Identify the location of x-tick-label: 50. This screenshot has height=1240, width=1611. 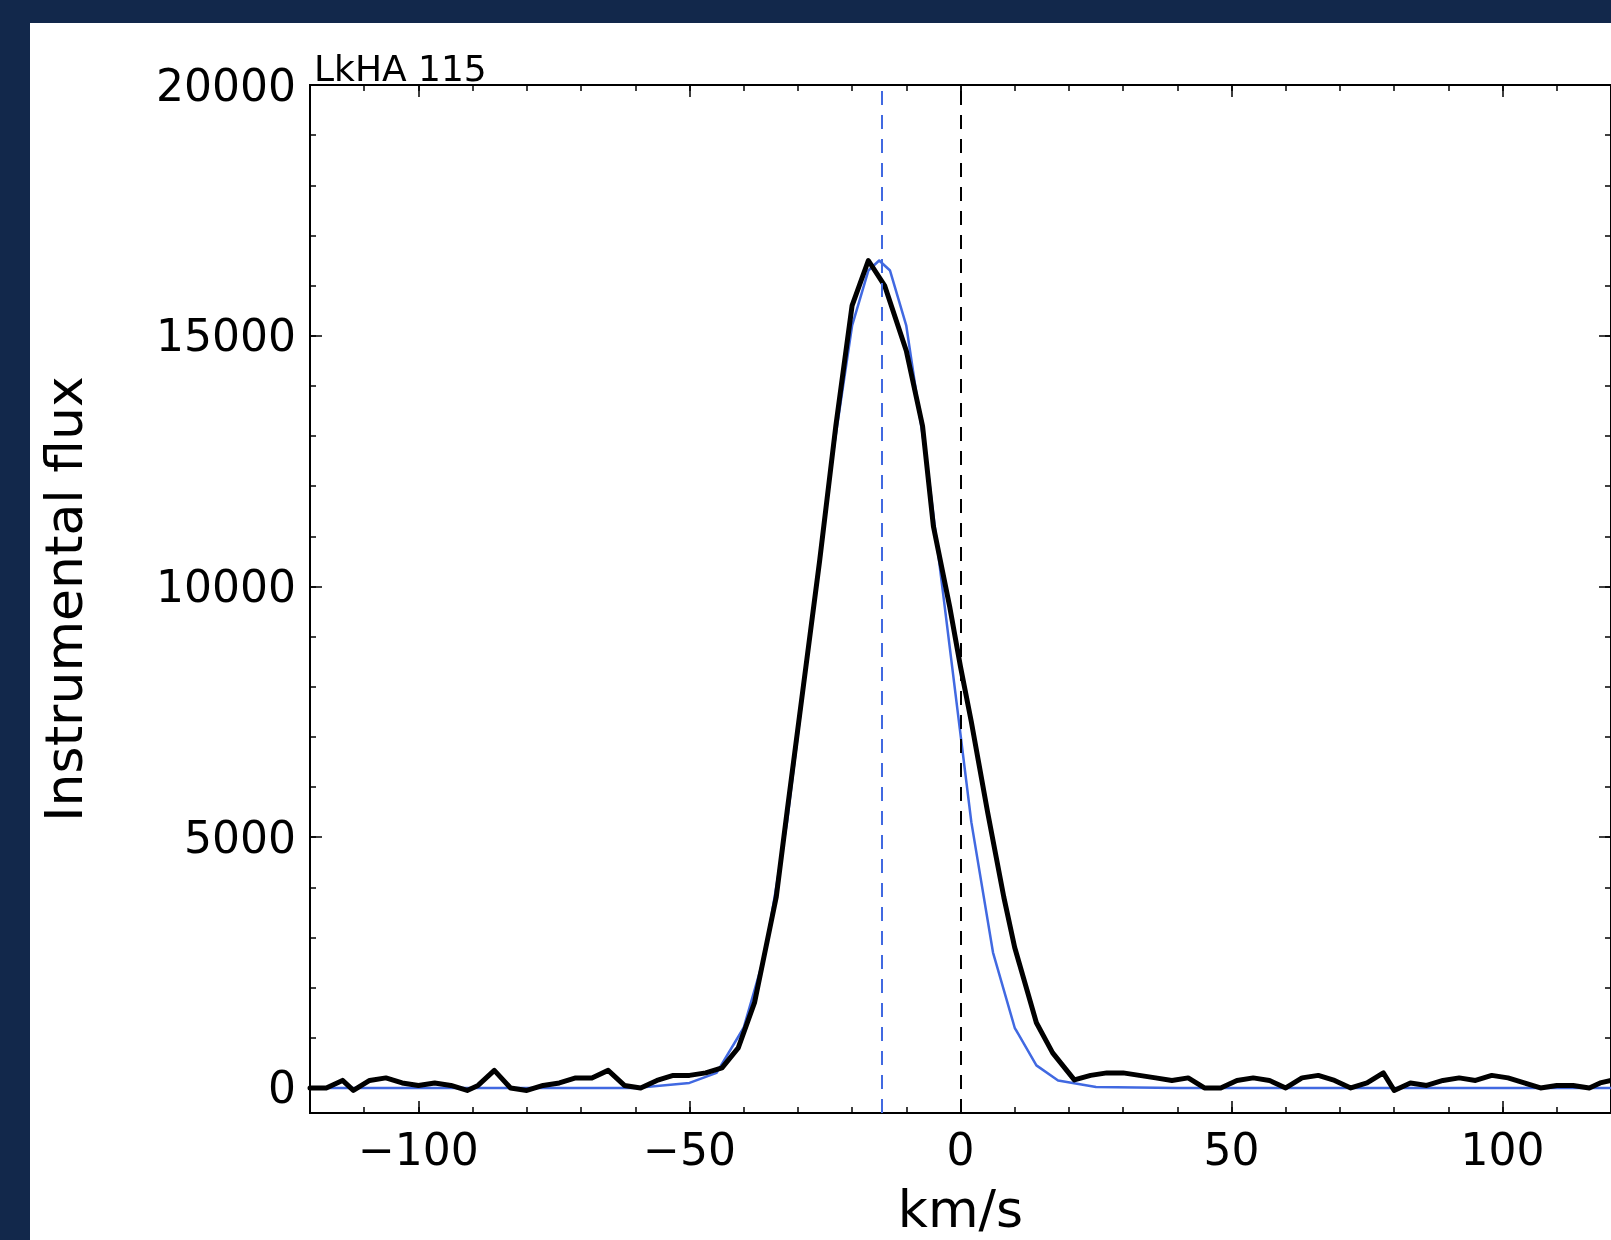
(1231, 1149).